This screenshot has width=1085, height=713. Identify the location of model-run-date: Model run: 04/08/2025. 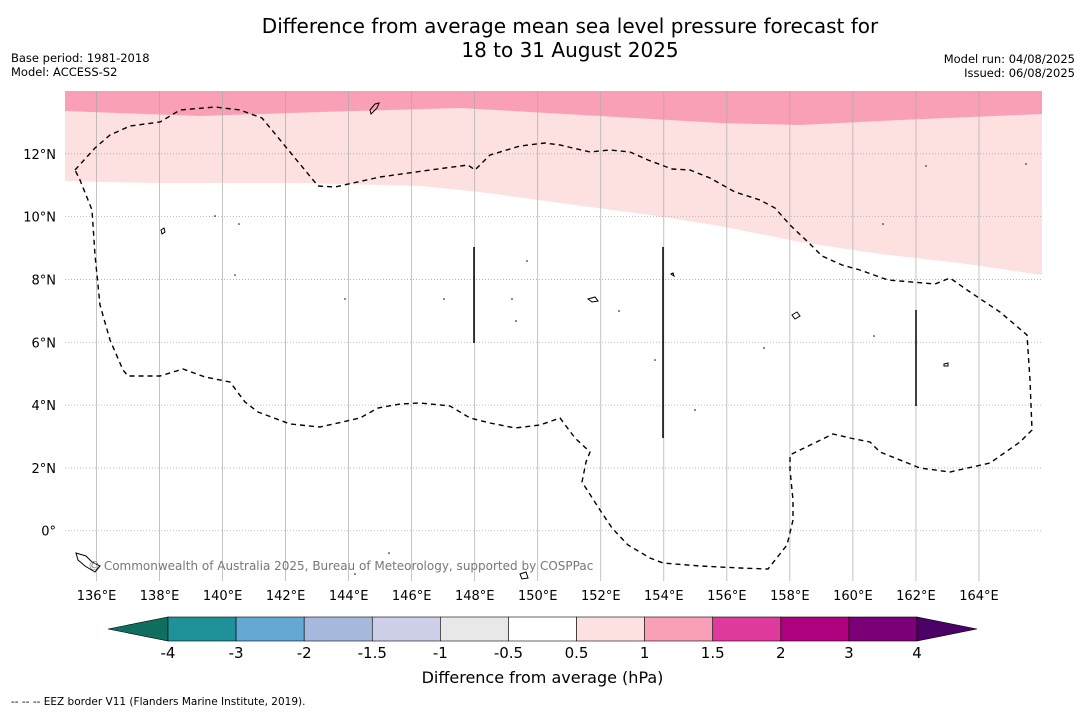
(1009, 59).